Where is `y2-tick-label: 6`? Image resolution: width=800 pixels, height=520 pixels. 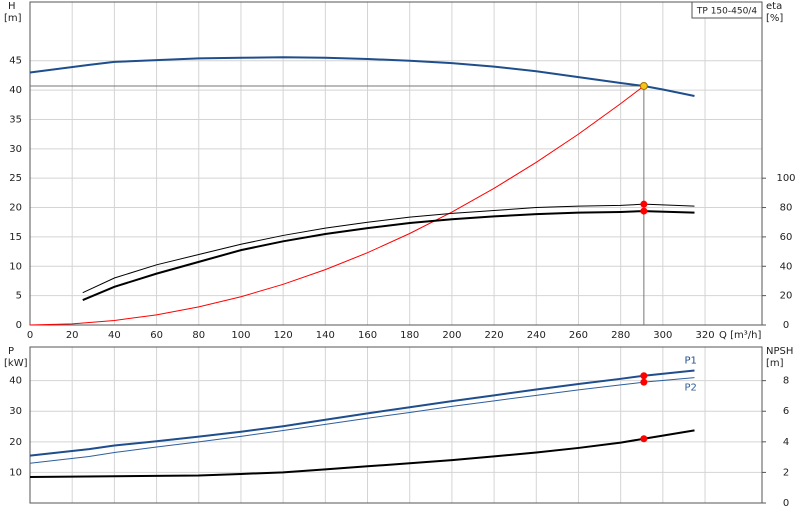
y2-tick-label: 6 is located at coordinates (786, 411).